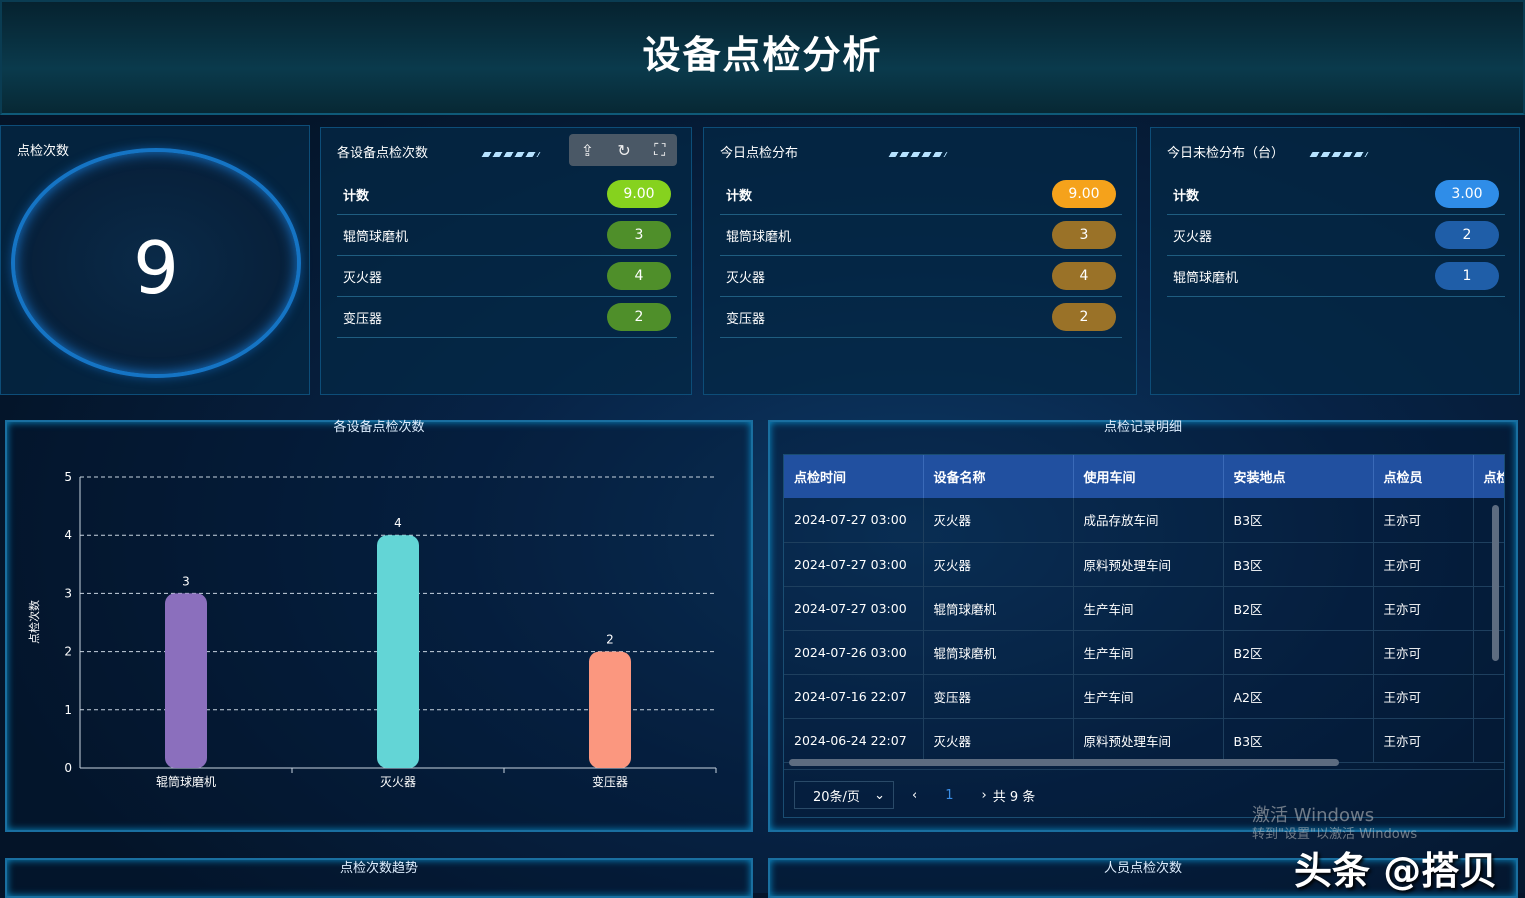  Describe the element at coordinates (1014, 797) in the screenshot. I see `total-count: 共 9 条` at that location.